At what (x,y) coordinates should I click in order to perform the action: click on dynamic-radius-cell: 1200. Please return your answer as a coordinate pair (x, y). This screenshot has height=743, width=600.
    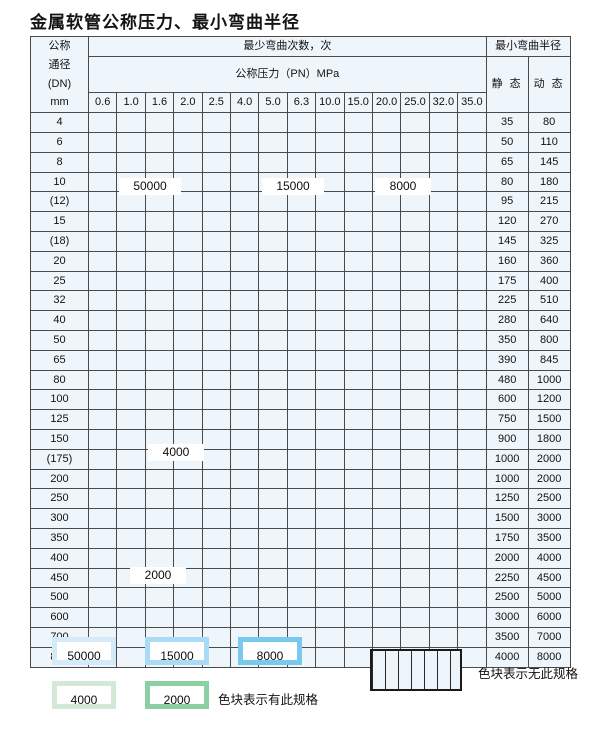
    Looking at the image, I should click on (549, 400).